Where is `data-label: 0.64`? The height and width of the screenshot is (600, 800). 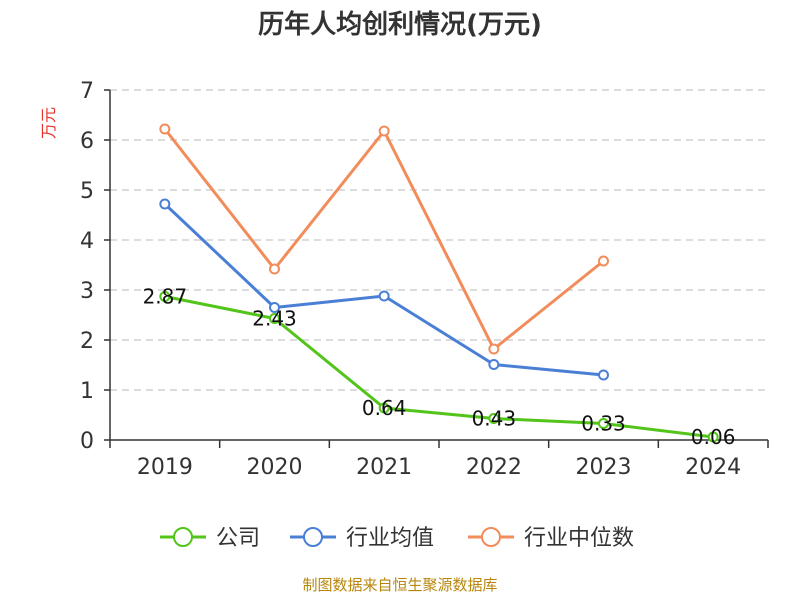
data-label: 0.64 is located at coordinates (384, 408).